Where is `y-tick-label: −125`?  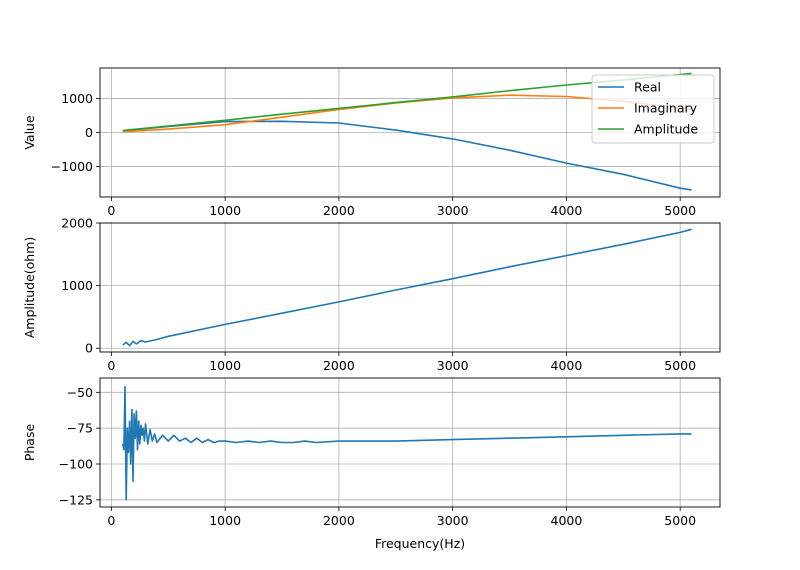 y-tick-label: −125 is located at coordinates (76, 499).